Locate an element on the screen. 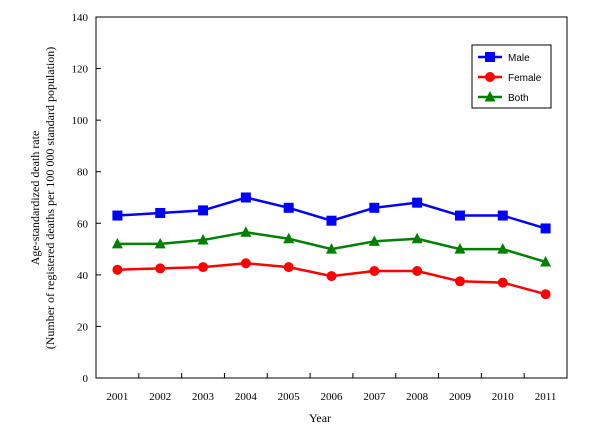 The width and height of the screenshot is (589, 442). x-tick-label: 2005 is located at coordinates (289, 397).